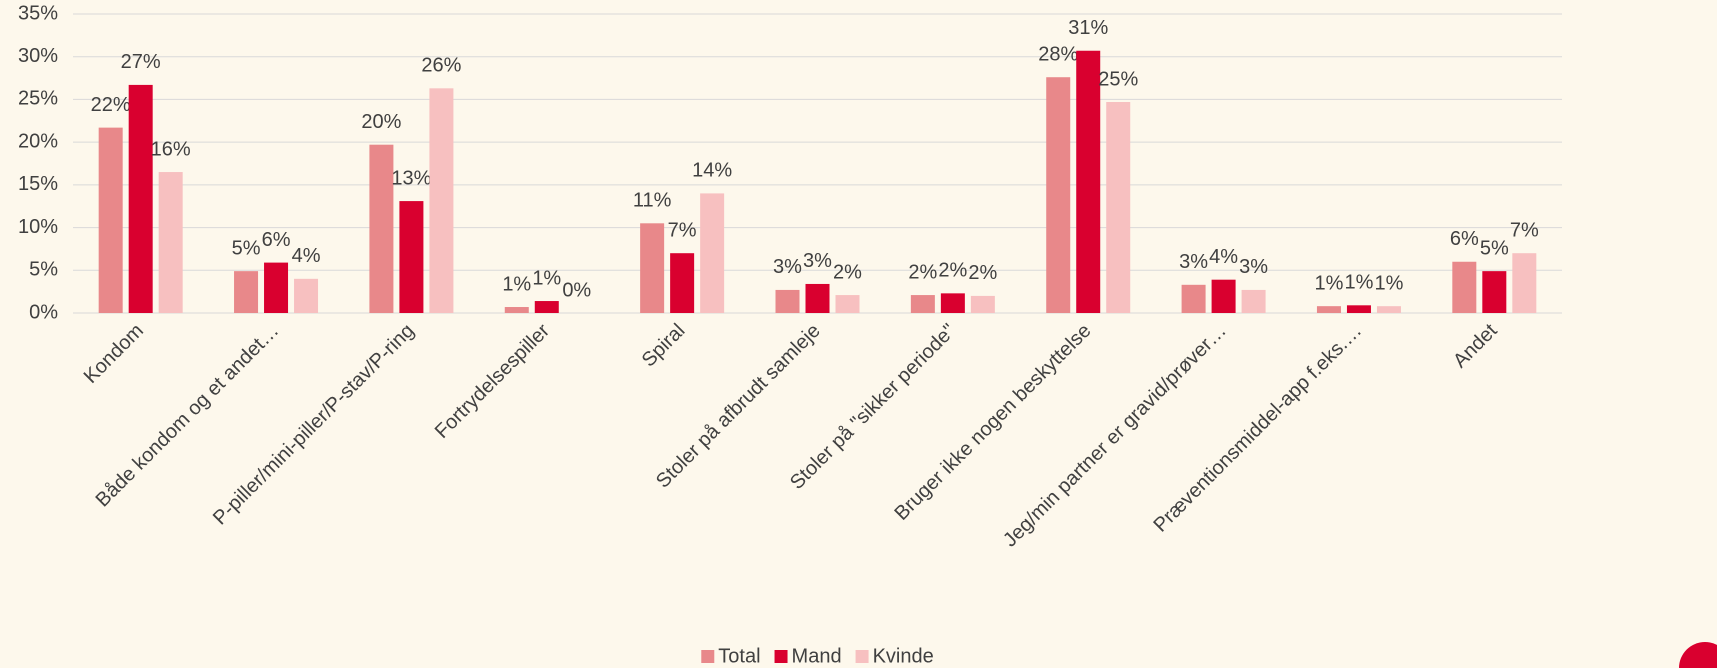 This screenshot has width=1717, height=668. I want to click on legend-label: Total, so click(739, 656).